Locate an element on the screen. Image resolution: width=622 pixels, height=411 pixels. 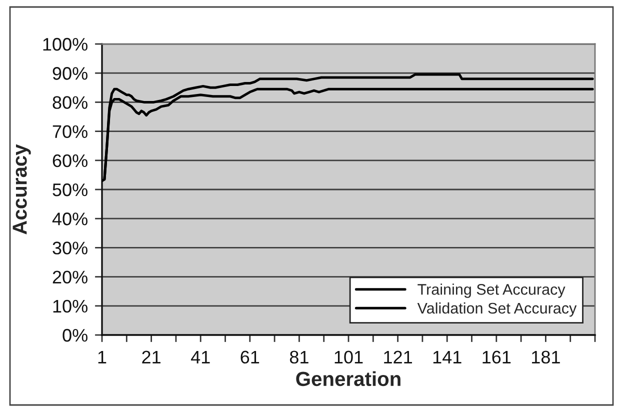
y-axis-title: Accuracy is located at coordinates (21, 189).